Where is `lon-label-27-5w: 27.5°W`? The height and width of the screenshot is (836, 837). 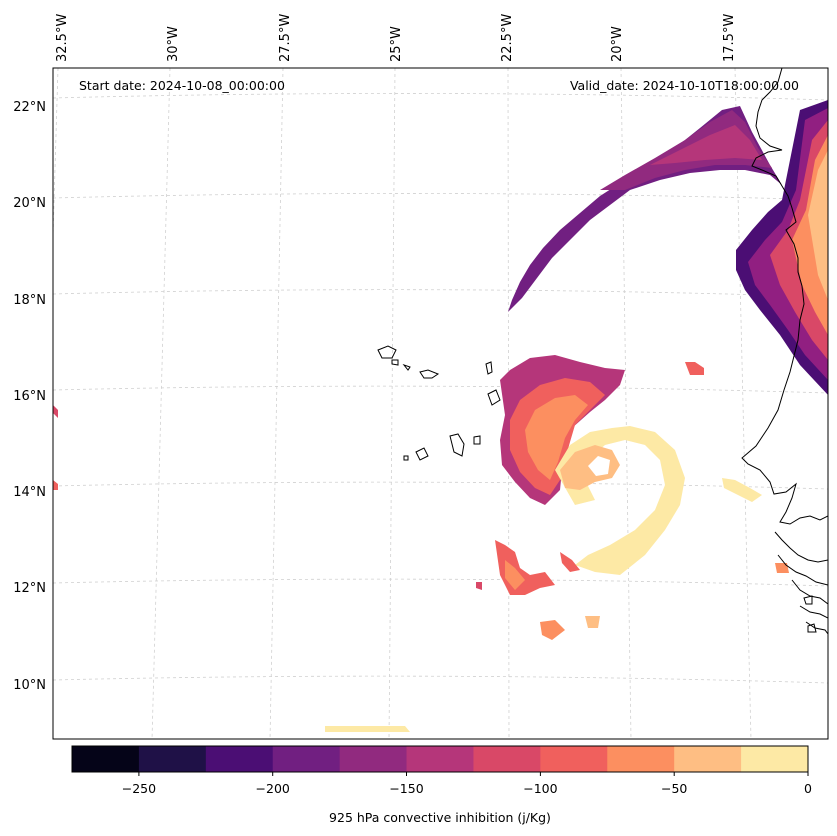 lon-label-27-5w: 27.5°W is located at coordinates (285, 38).